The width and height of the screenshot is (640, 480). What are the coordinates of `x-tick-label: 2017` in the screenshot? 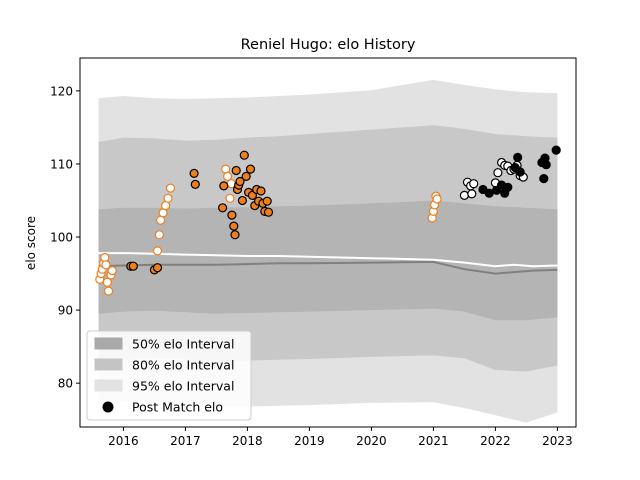 It's located at (185, 441).